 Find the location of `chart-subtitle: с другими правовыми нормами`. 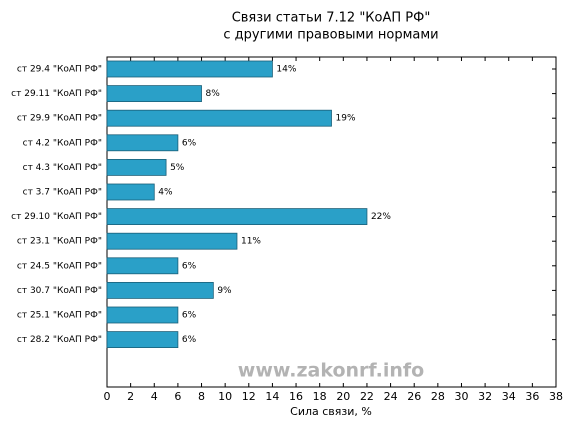

chart-subtitle: с другими правовыми нормами is located at coordinates (330, 35).